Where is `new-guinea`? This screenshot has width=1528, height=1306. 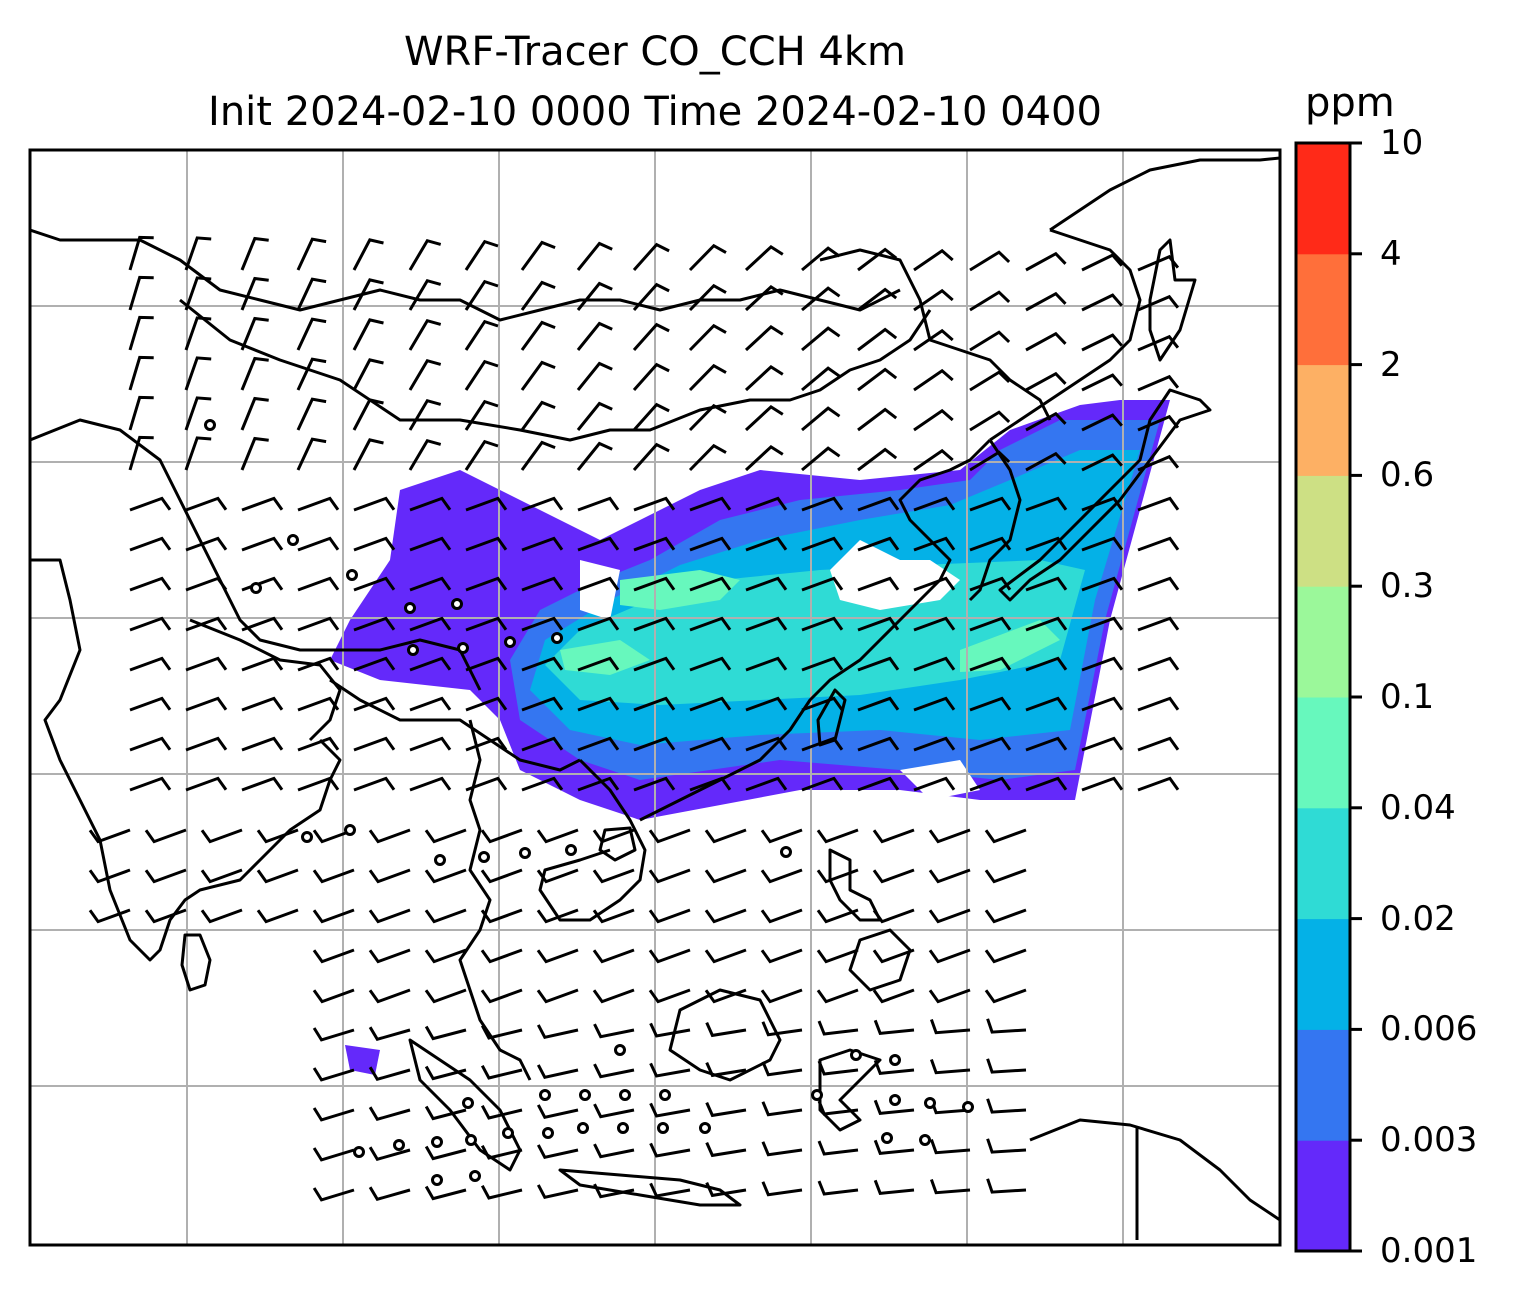 new-guinea is located at coordinates (1154, 1170).